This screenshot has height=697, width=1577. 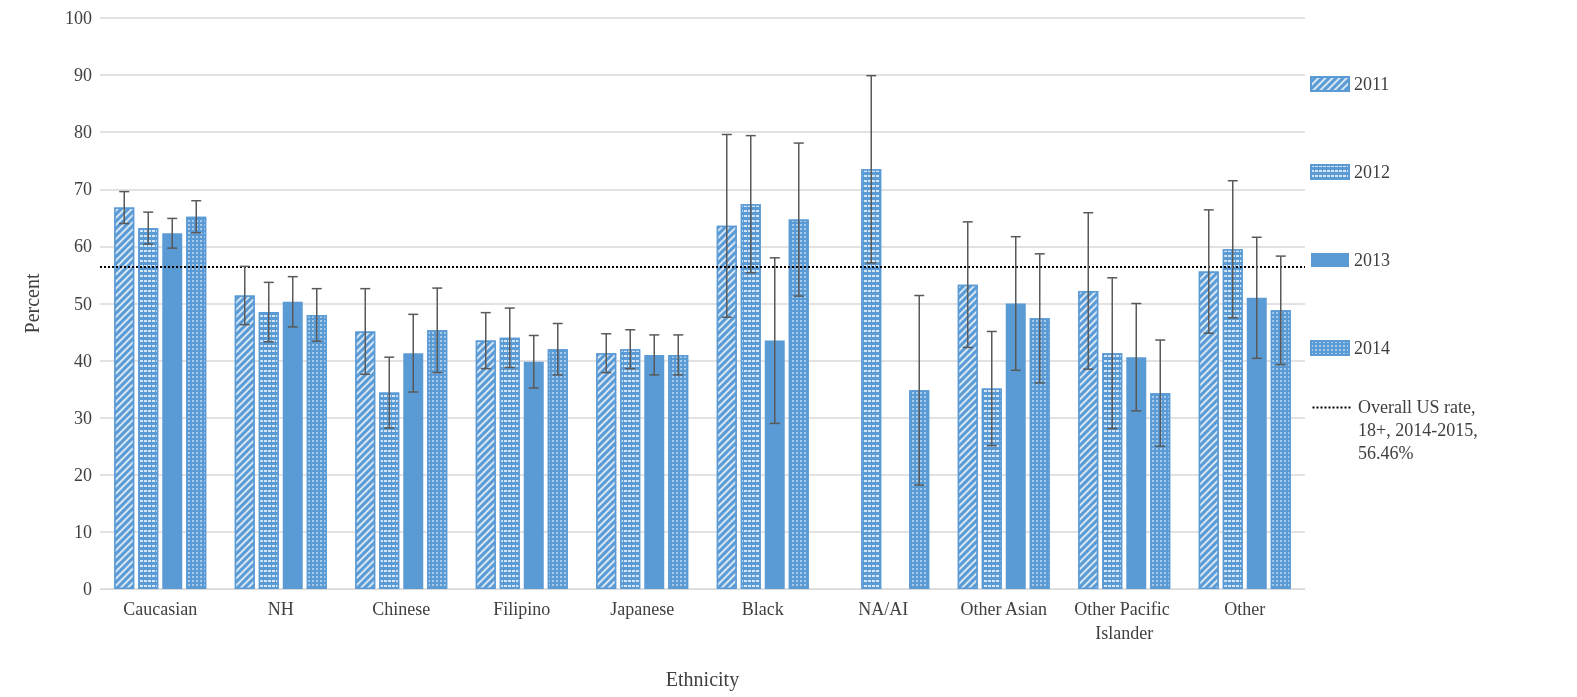 I want to click on y-tick-label: 30, so click(x=83, y=417).